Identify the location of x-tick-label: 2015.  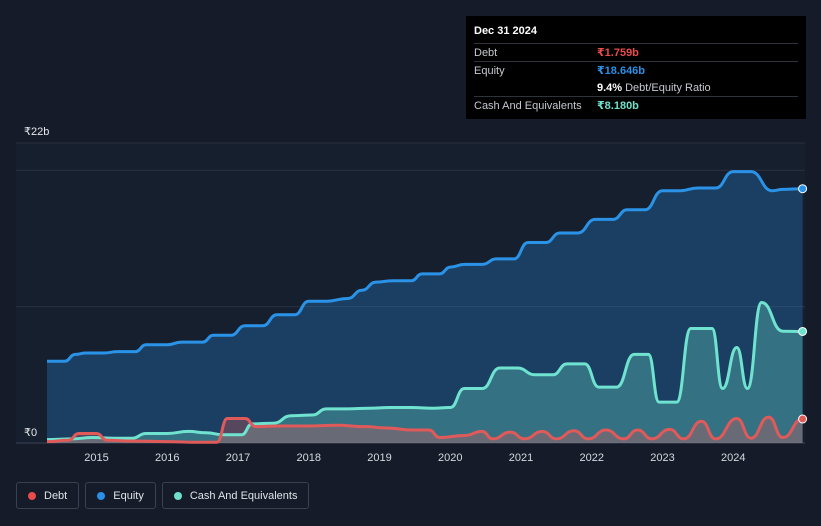
(96, 458).